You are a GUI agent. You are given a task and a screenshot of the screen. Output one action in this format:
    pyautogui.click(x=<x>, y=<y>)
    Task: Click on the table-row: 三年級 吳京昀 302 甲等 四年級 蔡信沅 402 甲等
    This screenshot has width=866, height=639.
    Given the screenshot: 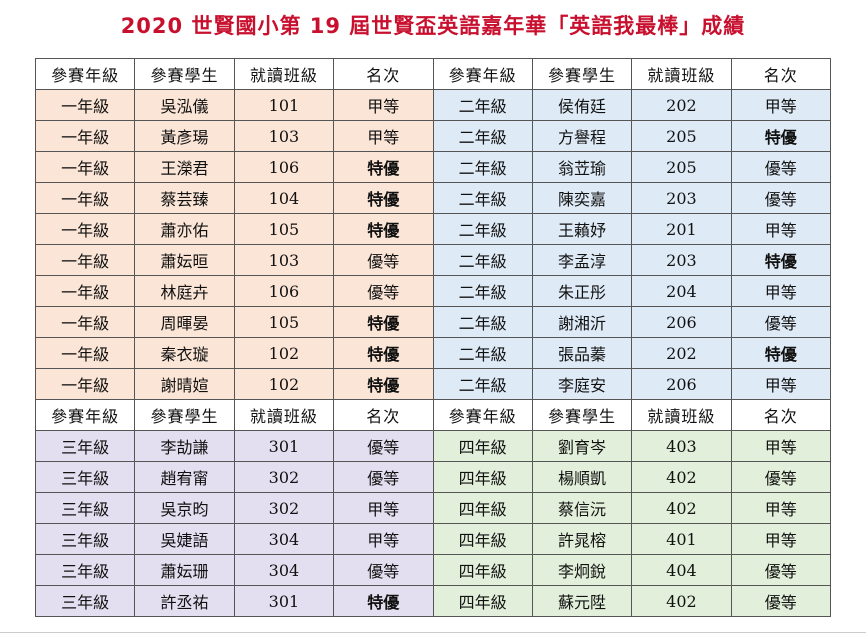 What is the action you would take?
    pyautogui.click(x=433, y=508)
    